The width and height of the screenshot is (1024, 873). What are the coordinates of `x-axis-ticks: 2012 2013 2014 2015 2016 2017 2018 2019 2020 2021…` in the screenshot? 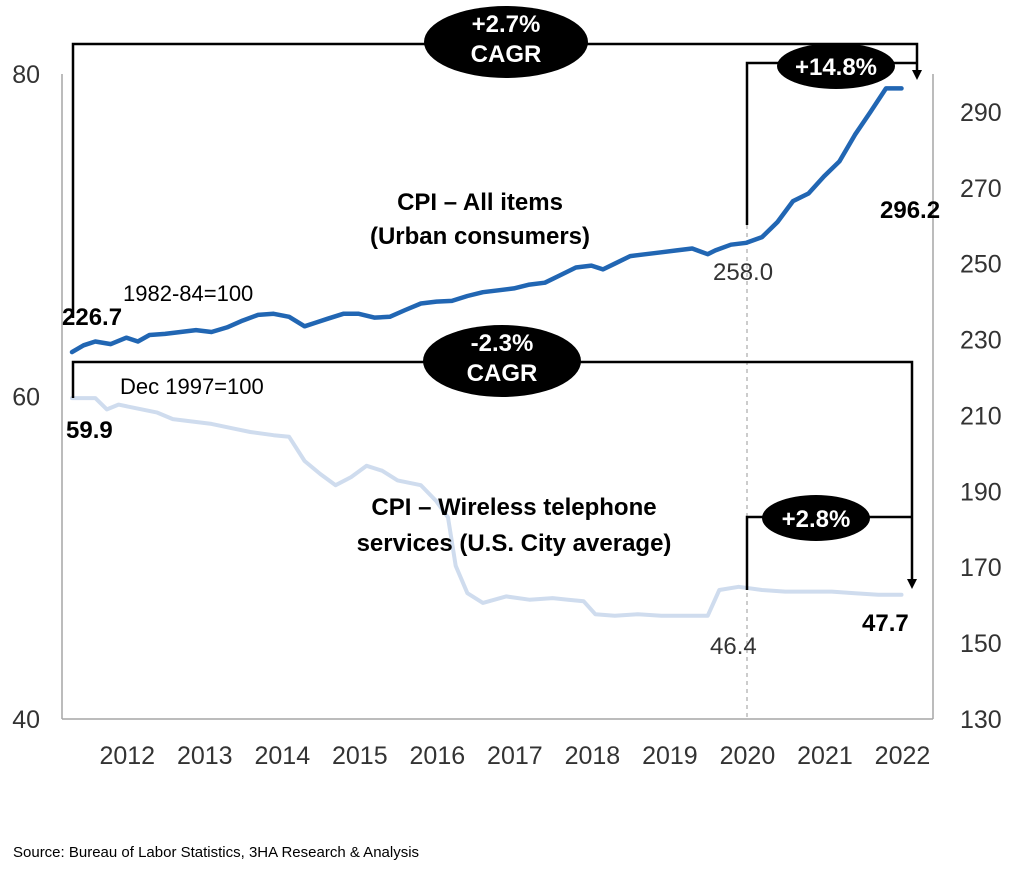 It's located at (514, 756).